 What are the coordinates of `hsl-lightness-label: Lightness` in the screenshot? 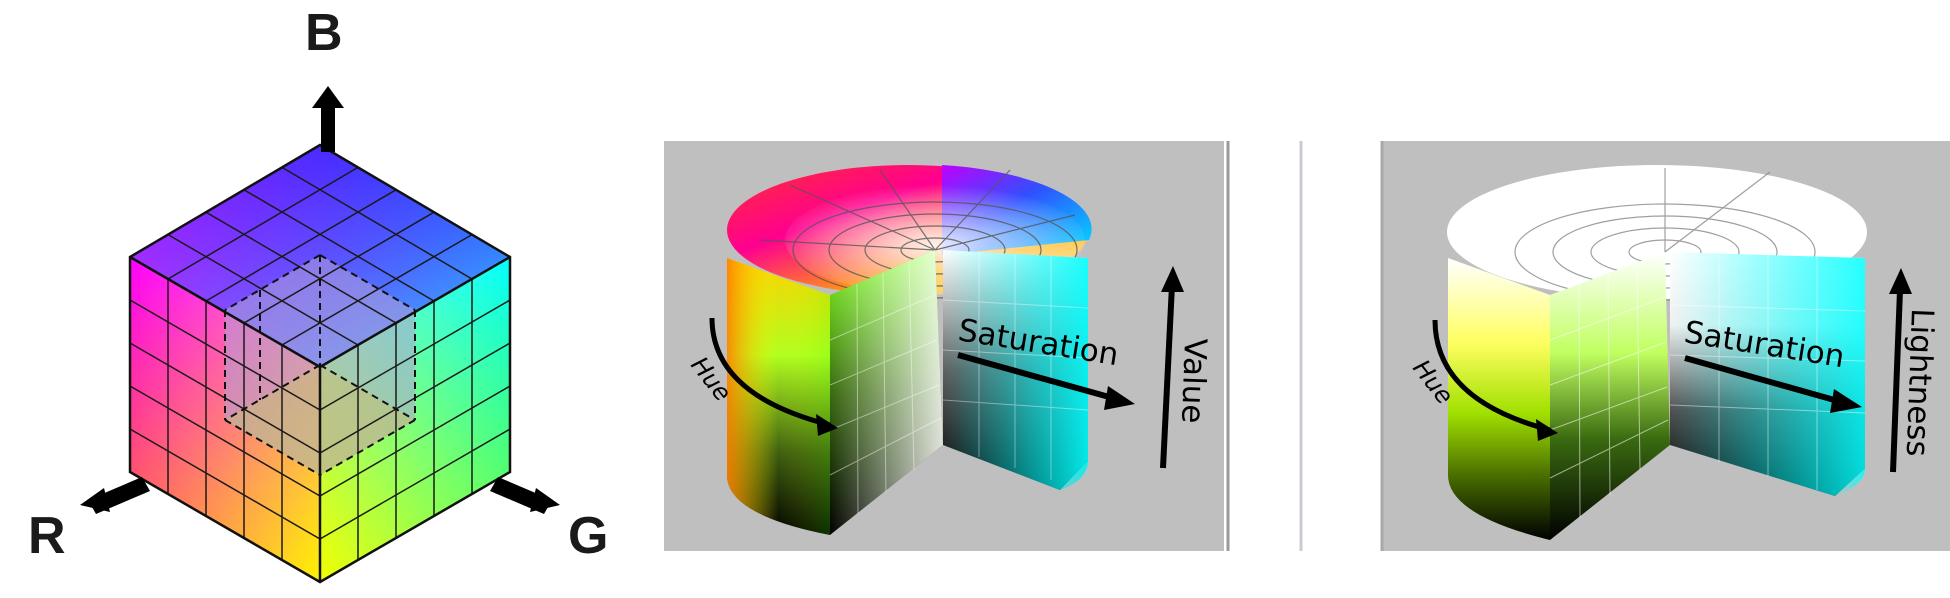 It's located at (1919, 383).